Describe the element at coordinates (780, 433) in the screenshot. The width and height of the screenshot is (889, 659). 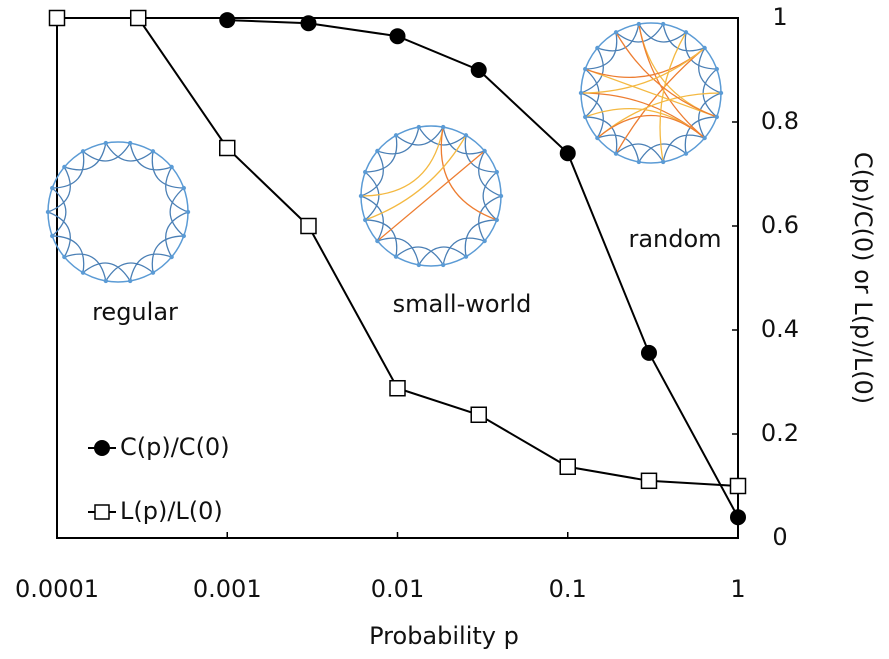
I see `y-tick-label: 0.2` at that location.